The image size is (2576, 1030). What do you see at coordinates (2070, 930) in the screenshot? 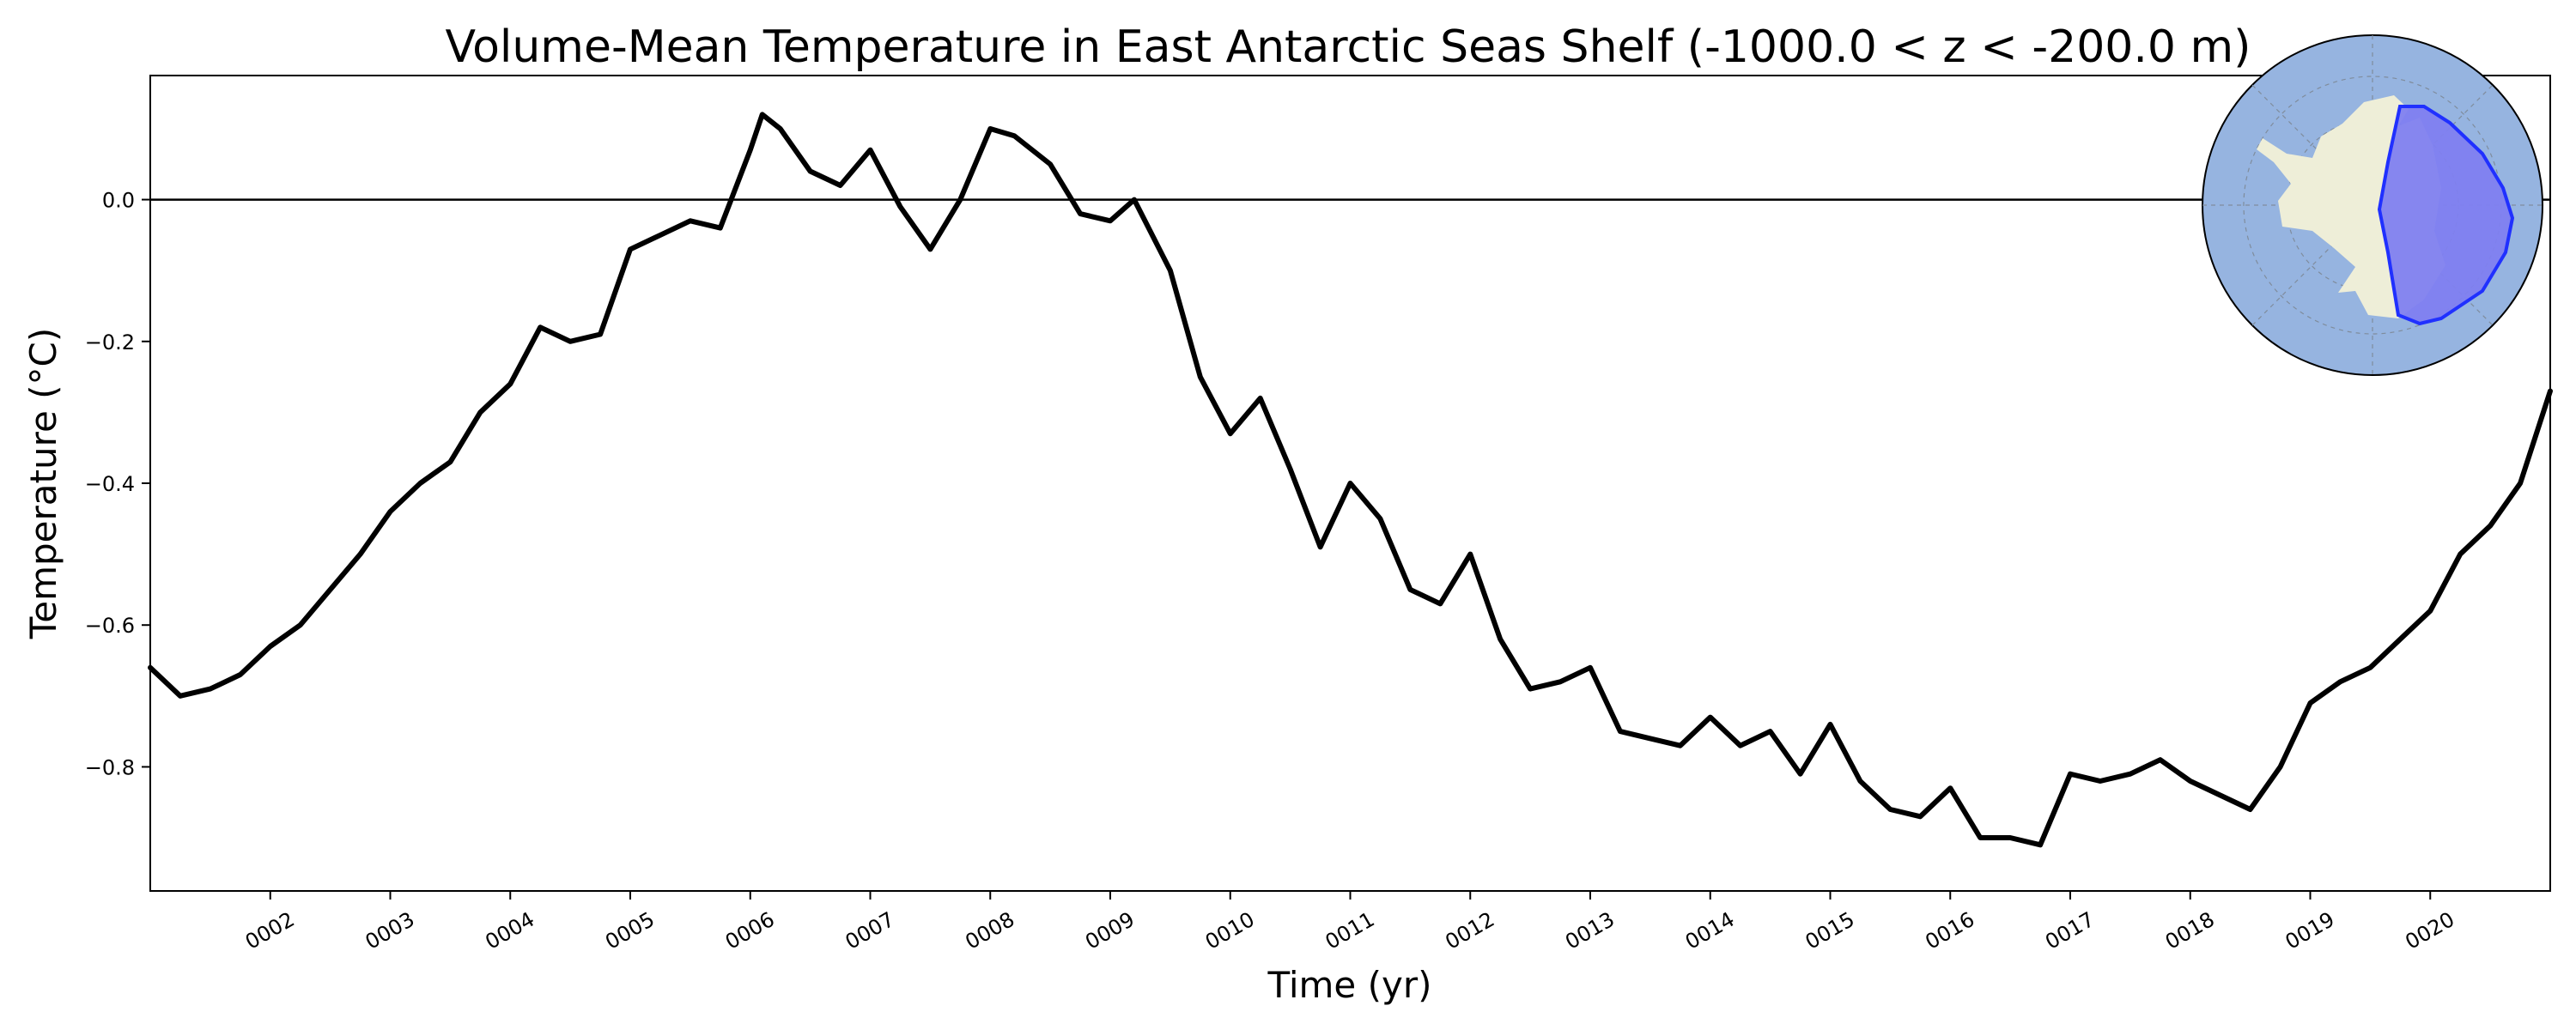
I see `x-tick-label: 0017` at bounding box center [2070, 930].